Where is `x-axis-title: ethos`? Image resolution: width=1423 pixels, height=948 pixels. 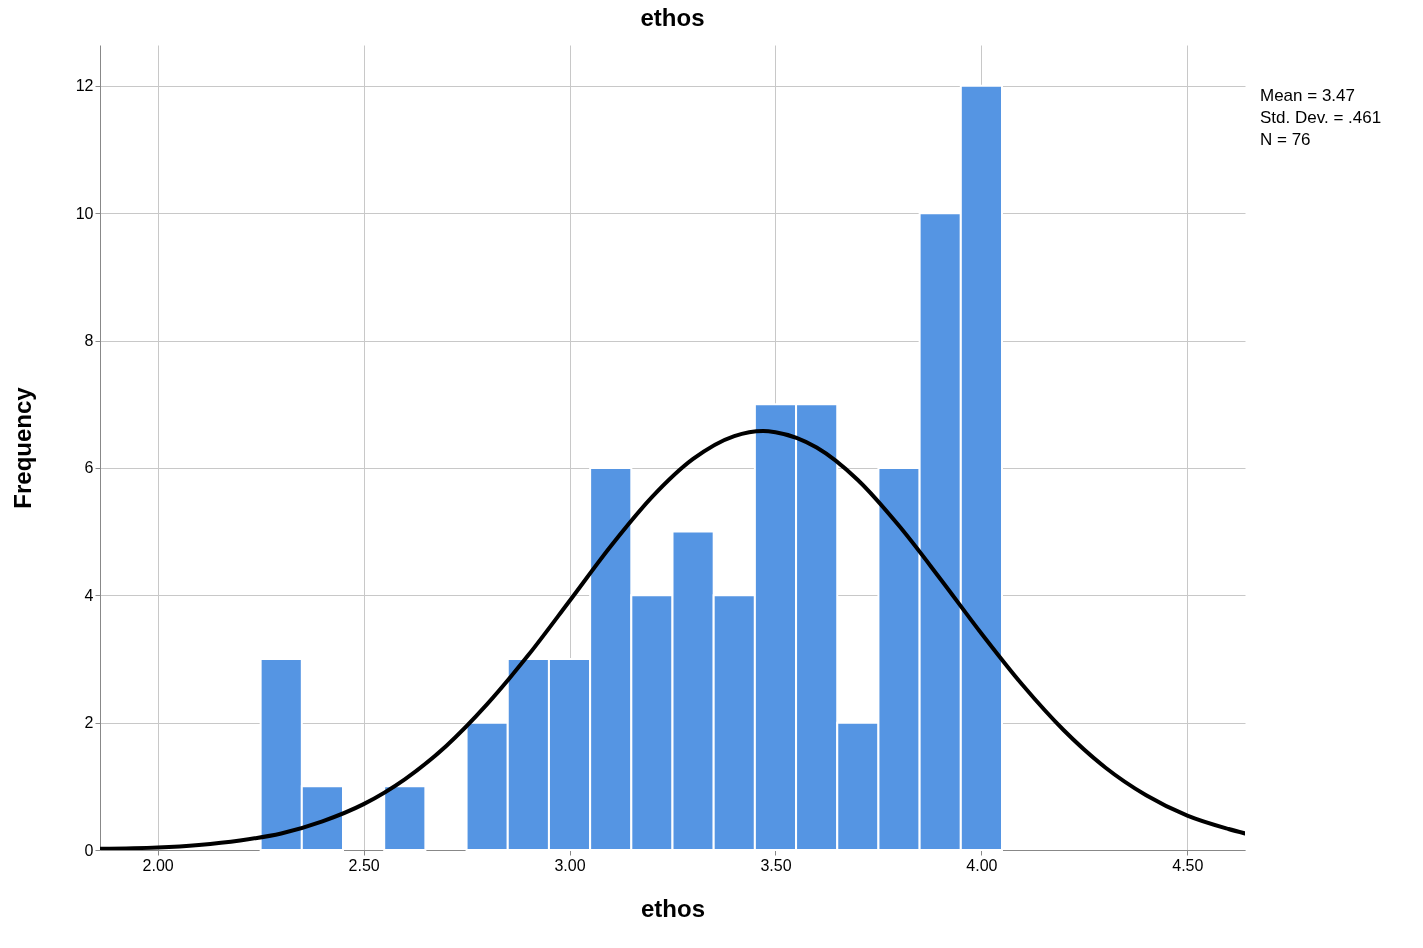
x-axis-title: ethos is located at coordinates (673, 908).